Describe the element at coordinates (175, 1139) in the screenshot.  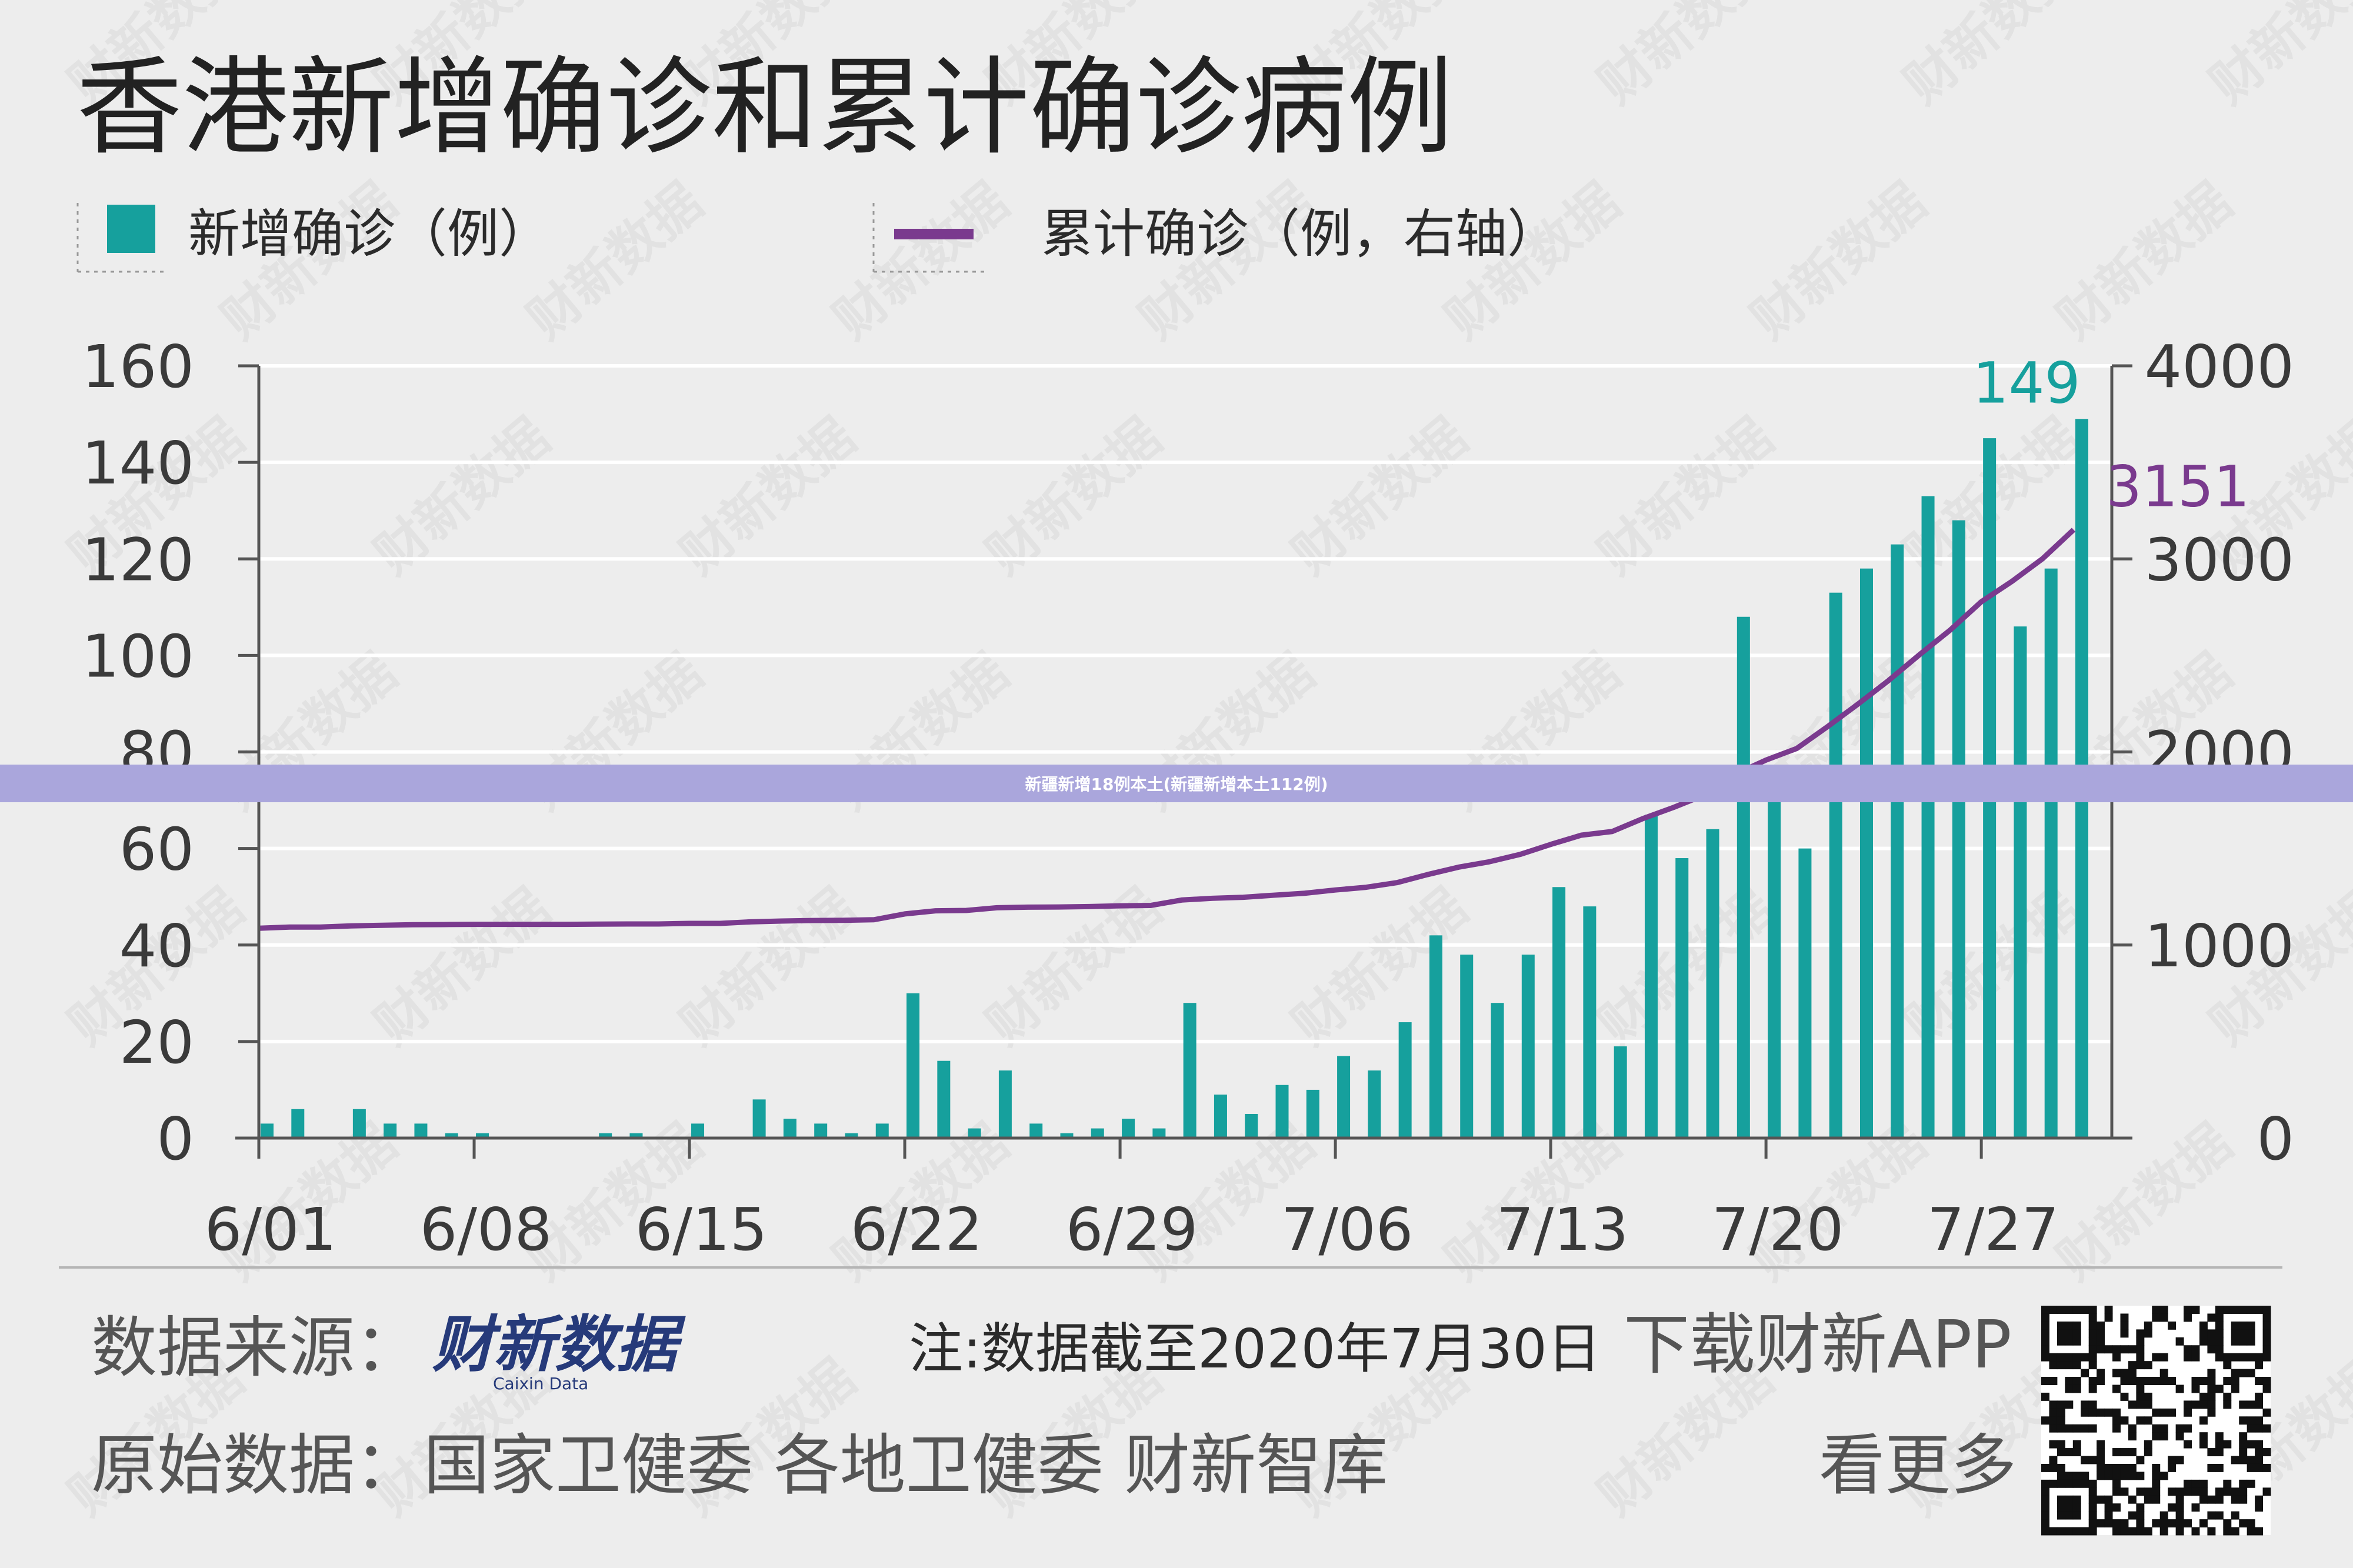
I see `y-left-tick-label: 0` at that location.